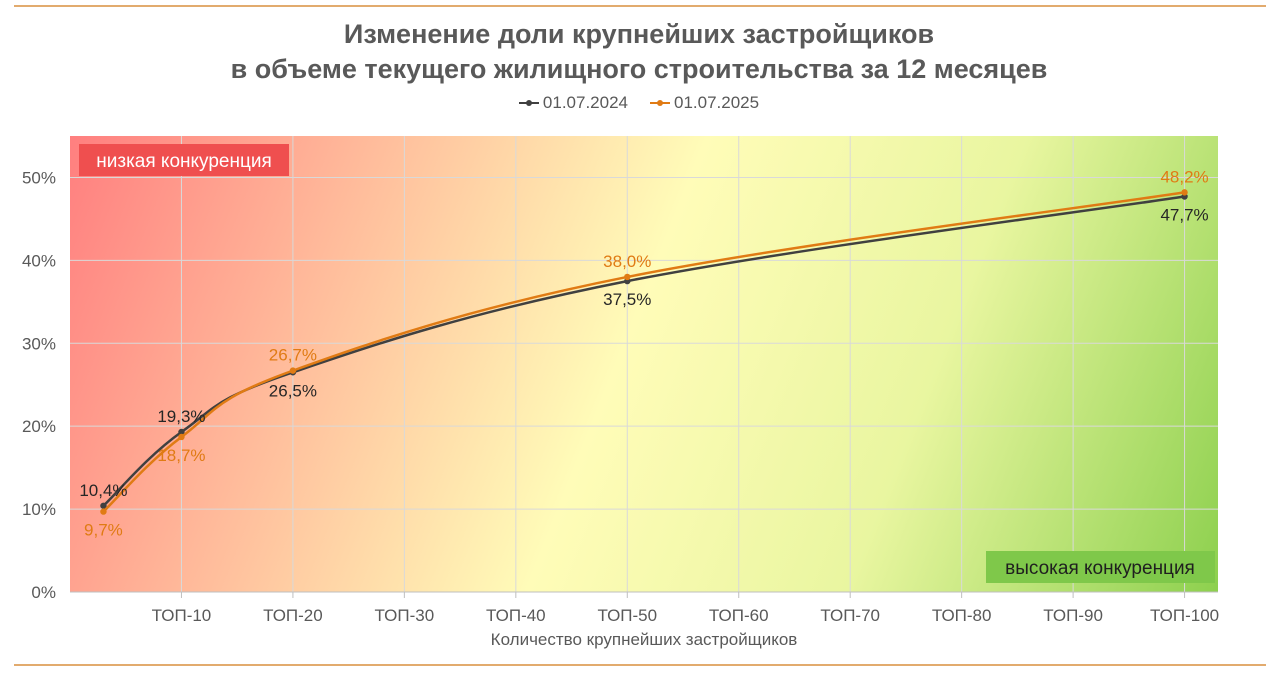  Describe the element at coordinates (644, 639) in the screenshot. I see `x-axis-title: Количество крупнейших застройщиков` at that location.